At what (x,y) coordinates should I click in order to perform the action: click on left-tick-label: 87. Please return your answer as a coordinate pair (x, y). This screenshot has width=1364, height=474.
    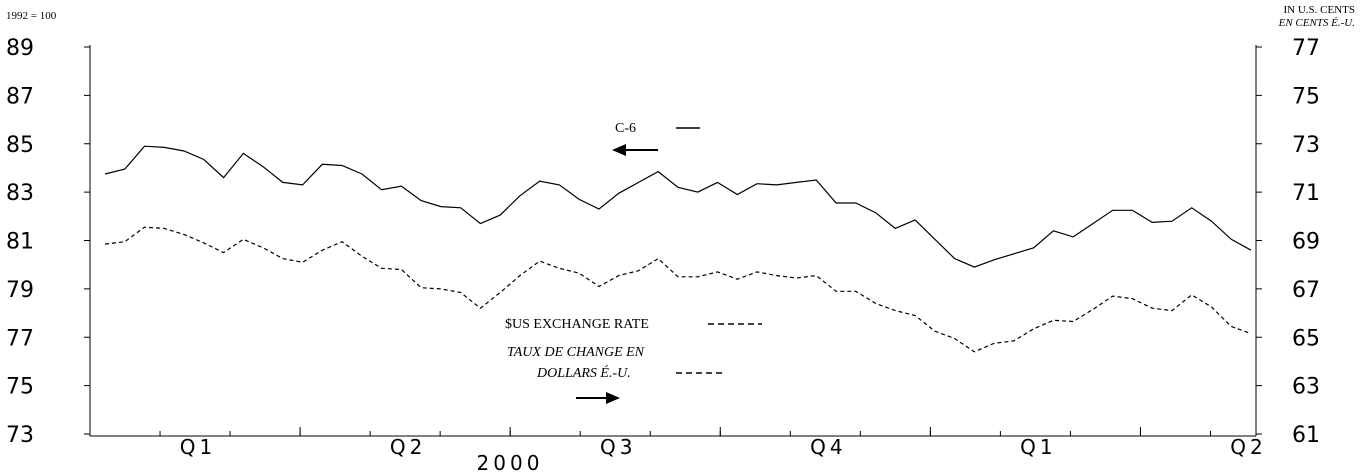
    Looking at the image, I should click on (20, 96).